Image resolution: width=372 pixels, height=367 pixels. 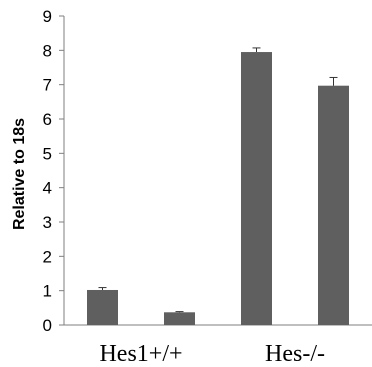 I want to click on y-tick-label: 8, so click(x=47, y=50).